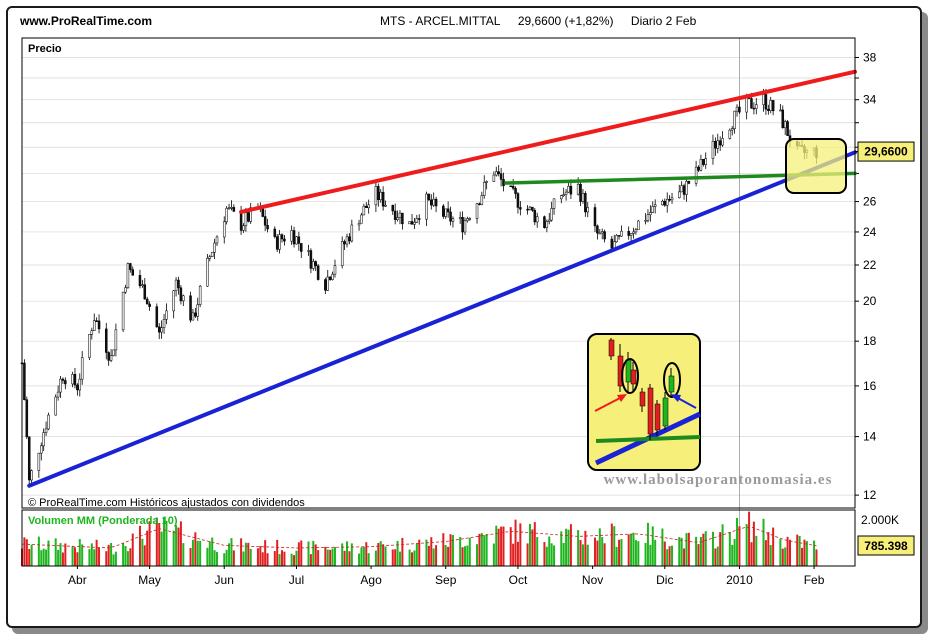  I want to click on volume-last-label: 785.398, so click(886, 546).